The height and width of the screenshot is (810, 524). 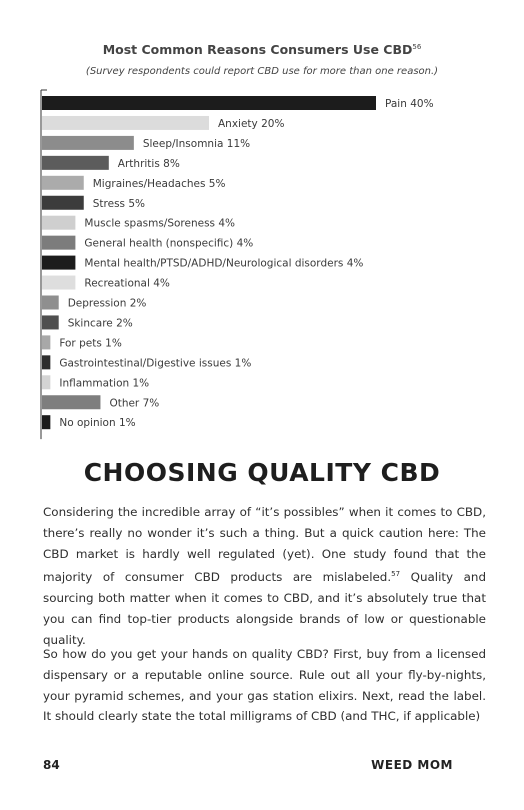 What do you see at coordinates (159, 184) in the screenshot?
I see `bar-label-5: Migraines/Headaches 5%` at bounding box center [159, 184].